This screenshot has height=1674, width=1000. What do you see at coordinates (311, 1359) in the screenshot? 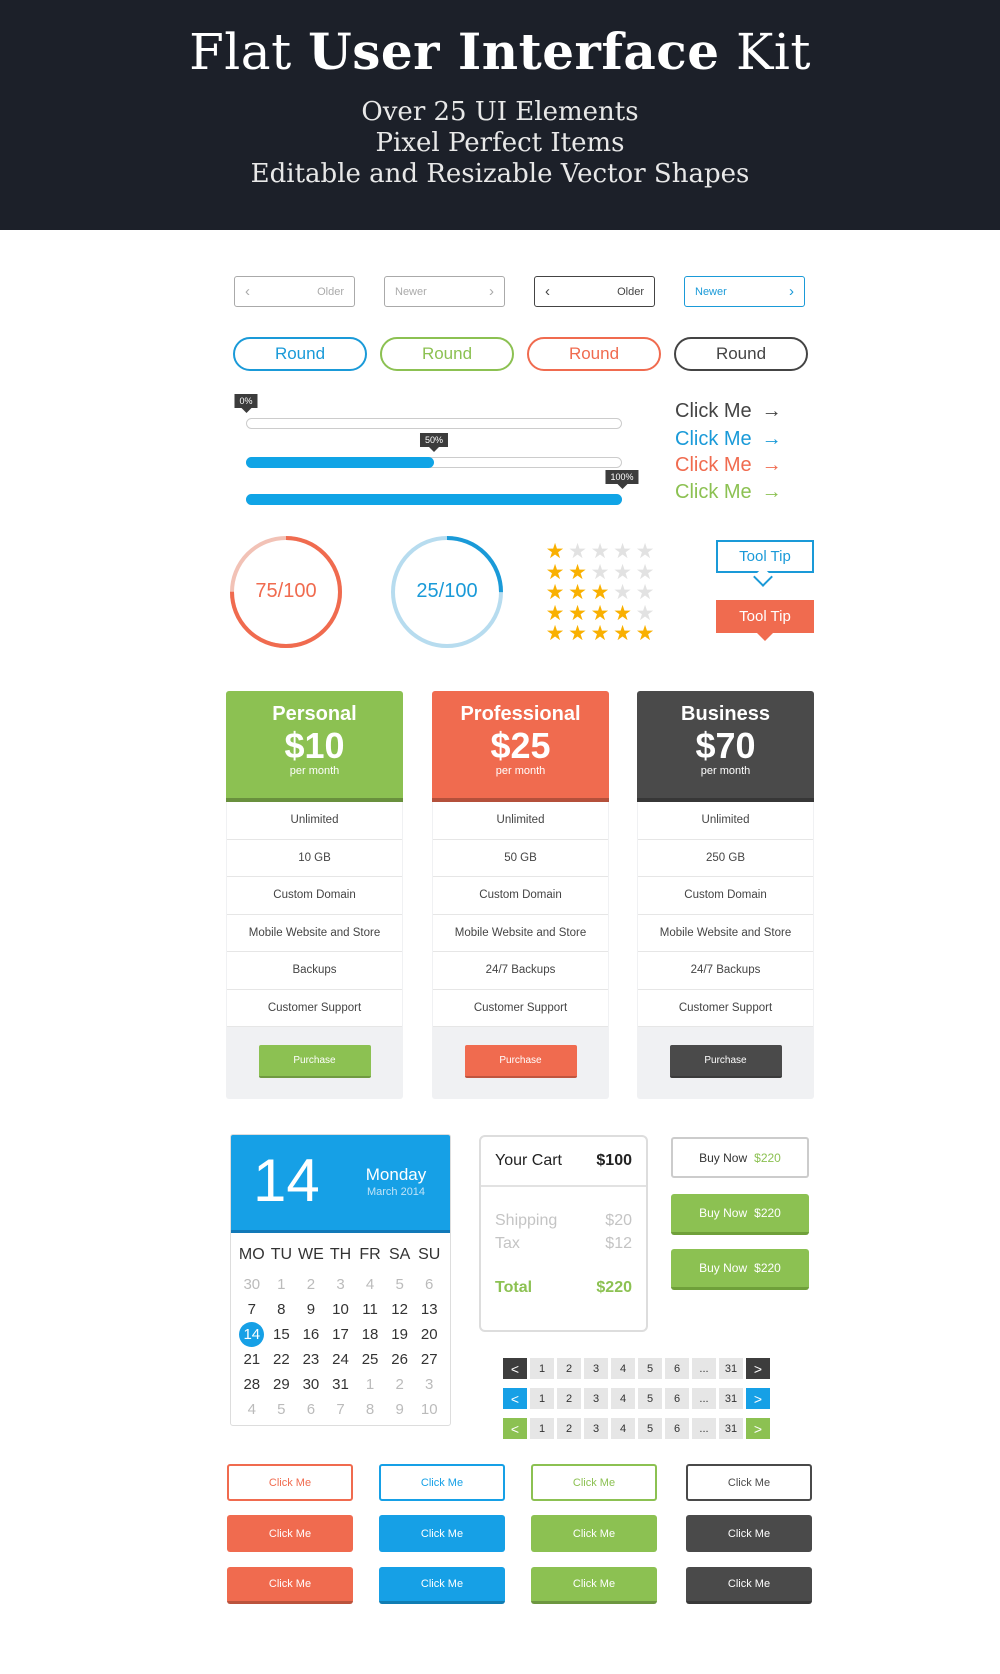
I see `calendar-day: 23` at bounding box center [311, 1359].